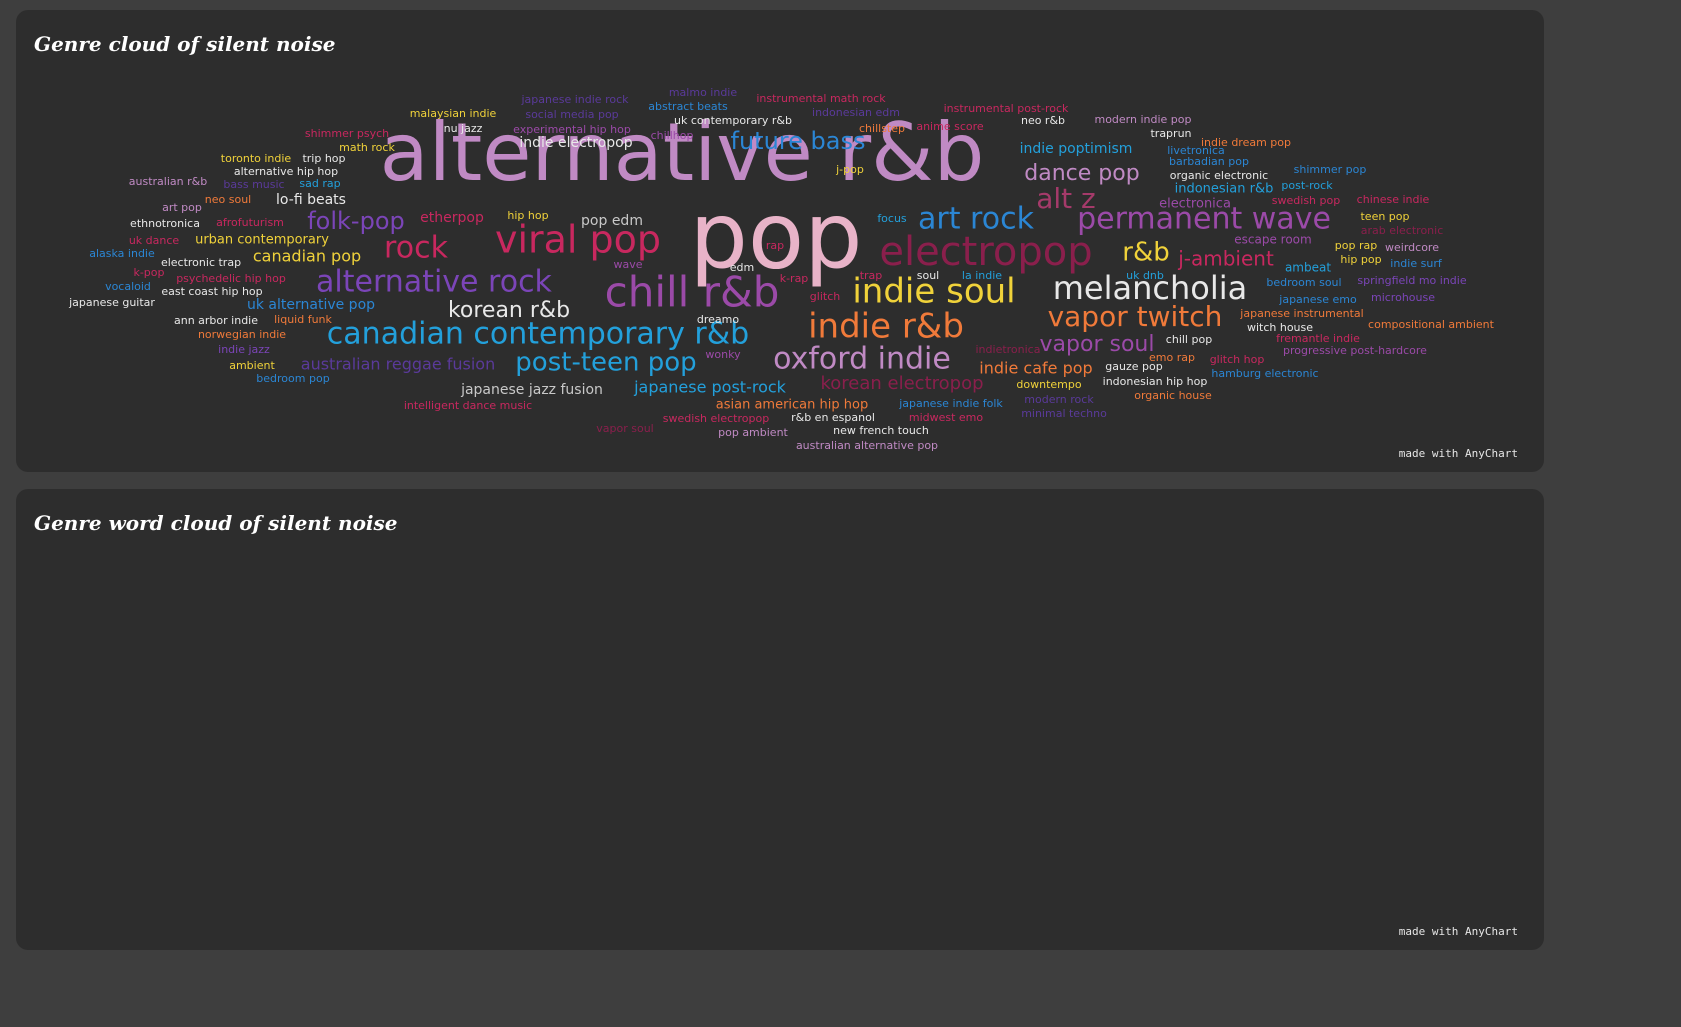 The image size is (1681, 1027). Describe the element at coordinates (1264, 373) in the screenshot. I see `word-hamburg-electronic: hamburg electronic` at that location.